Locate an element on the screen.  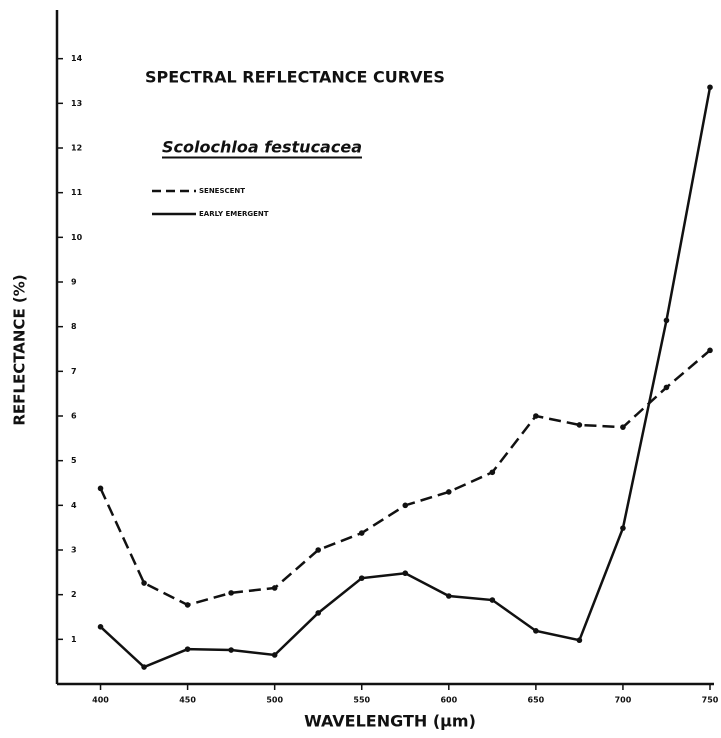
chart-subtitle: Scolochloa festucacea is located at coordinates (262, 147).